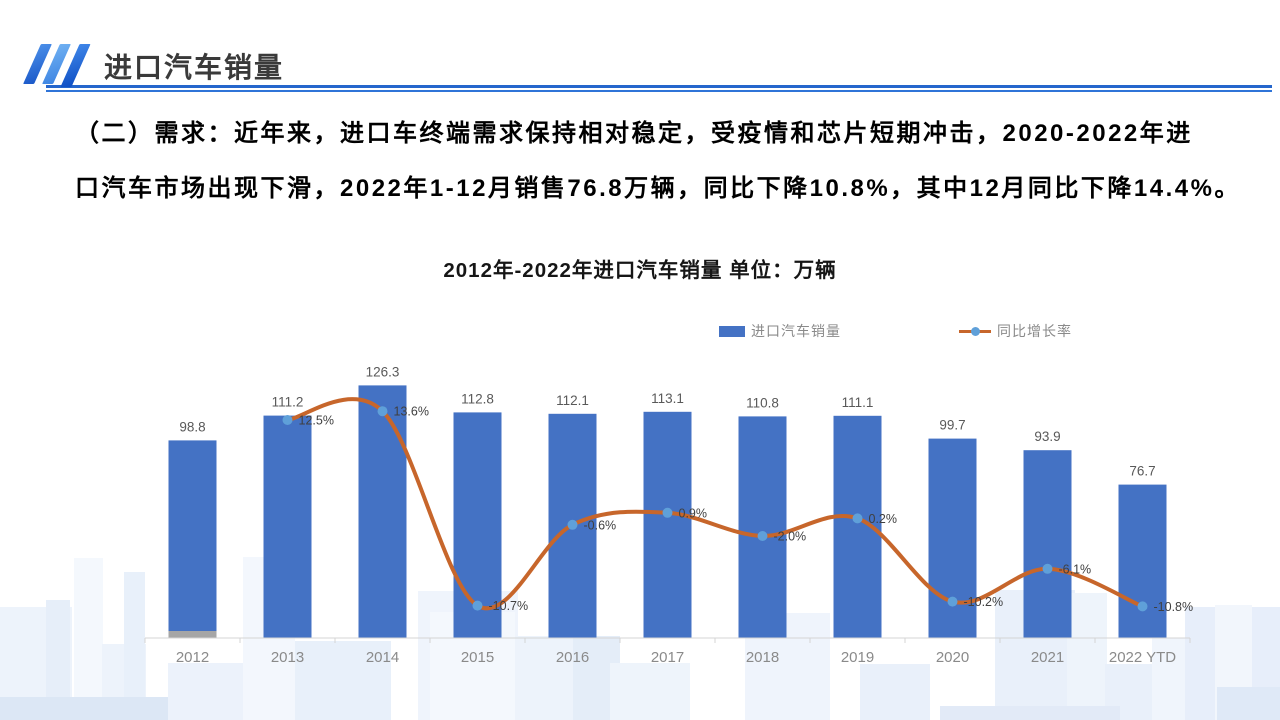  I want to click on bar-2012, so click(192, 539).